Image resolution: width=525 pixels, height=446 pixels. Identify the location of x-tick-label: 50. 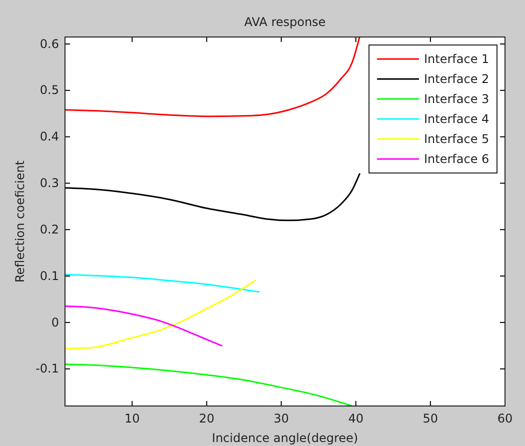
(430, 419).